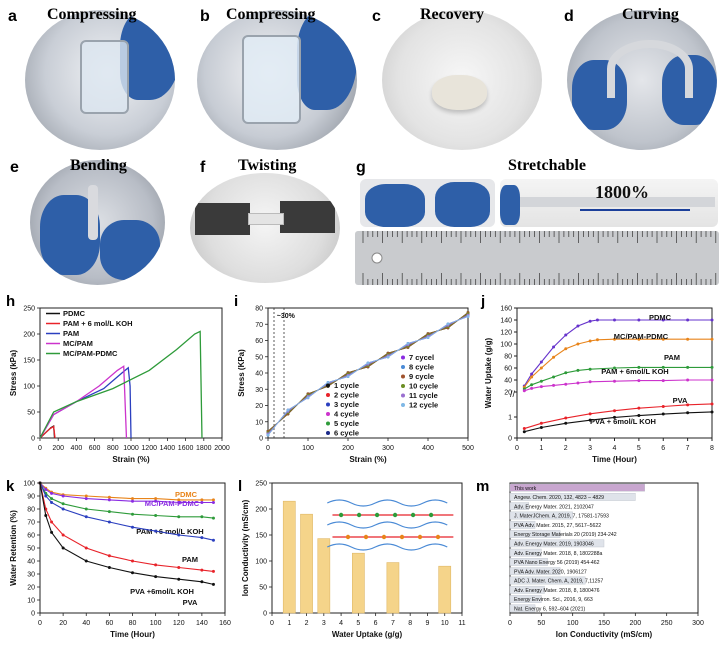  Describe the element at coordinates (346, 414) in the screenshot. I see `legend-entry: 4 cycle` at that location.